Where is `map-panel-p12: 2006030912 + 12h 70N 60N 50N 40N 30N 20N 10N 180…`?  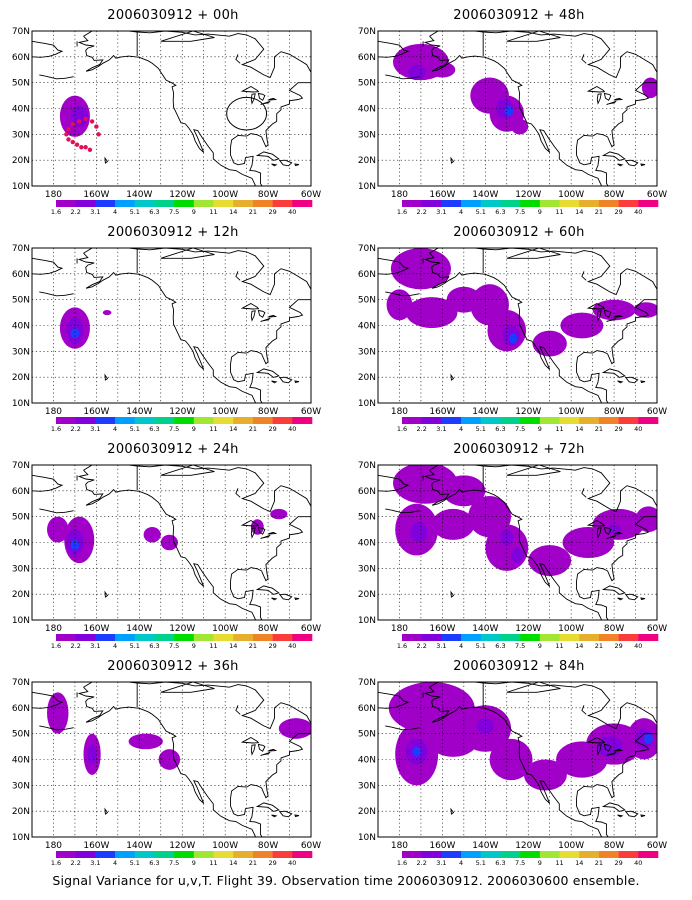 map-panel-p12: 2006030912 + 12h 70N 60N 50N 40N 30N 20N 10N 180… is located at coordinates (173, 325).